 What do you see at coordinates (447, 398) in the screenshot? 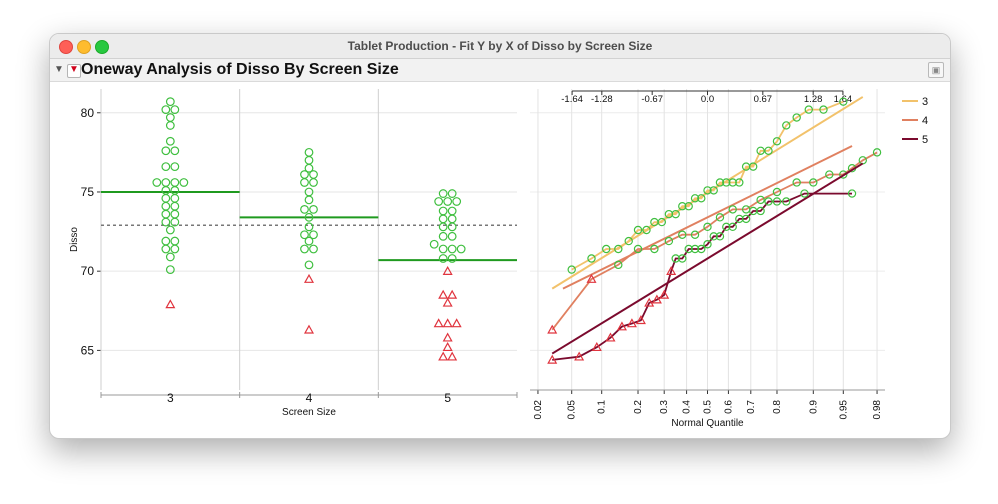
I see `x-tick-label: 5` at bounding box center [447, 398].